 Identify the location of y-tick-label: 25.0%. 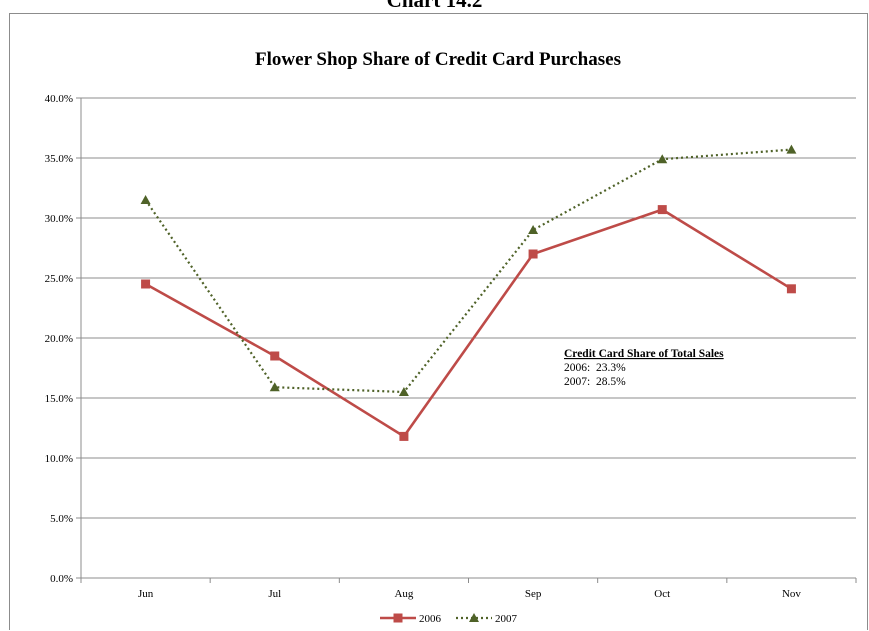
(59, 279).